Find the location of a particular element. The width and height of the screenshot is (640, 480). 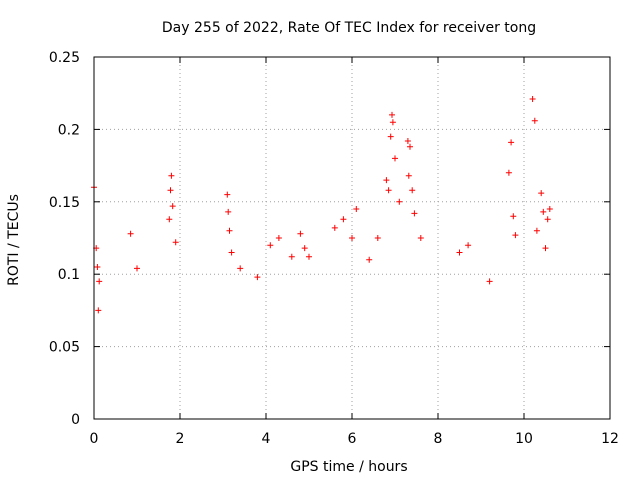

x-tick-label: 2 is located at coordinates (180, 439).